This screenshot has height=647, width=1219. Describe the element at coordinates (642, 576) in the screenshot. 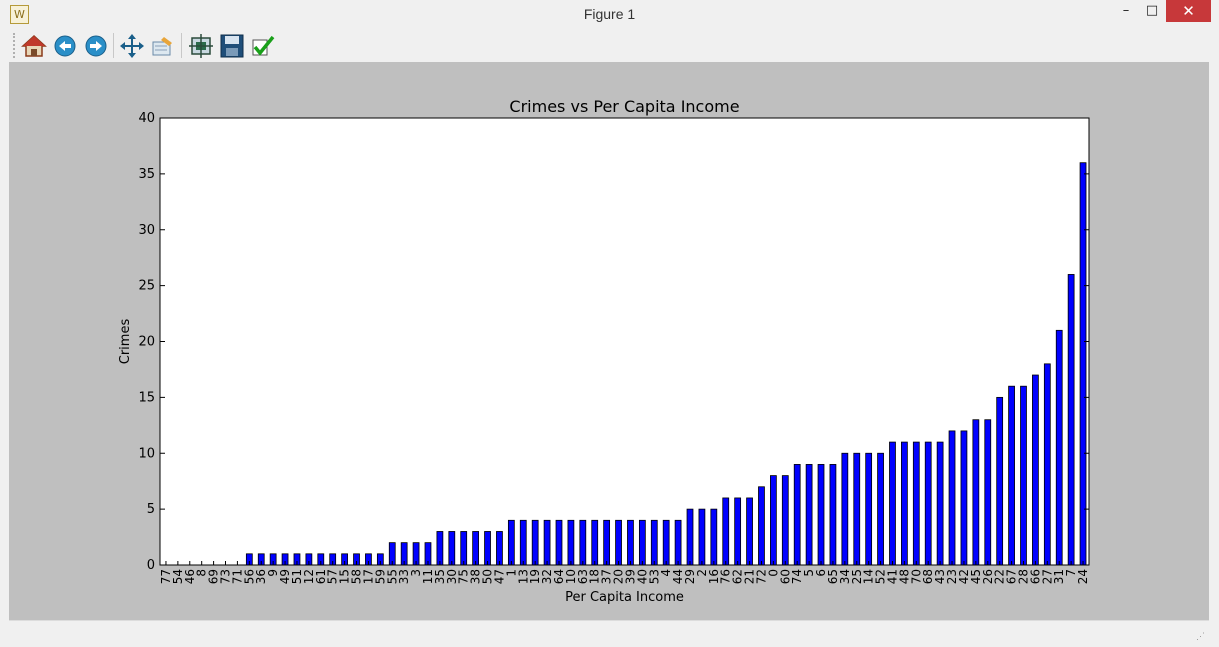

I see `x-tick-label: 40` at that location.